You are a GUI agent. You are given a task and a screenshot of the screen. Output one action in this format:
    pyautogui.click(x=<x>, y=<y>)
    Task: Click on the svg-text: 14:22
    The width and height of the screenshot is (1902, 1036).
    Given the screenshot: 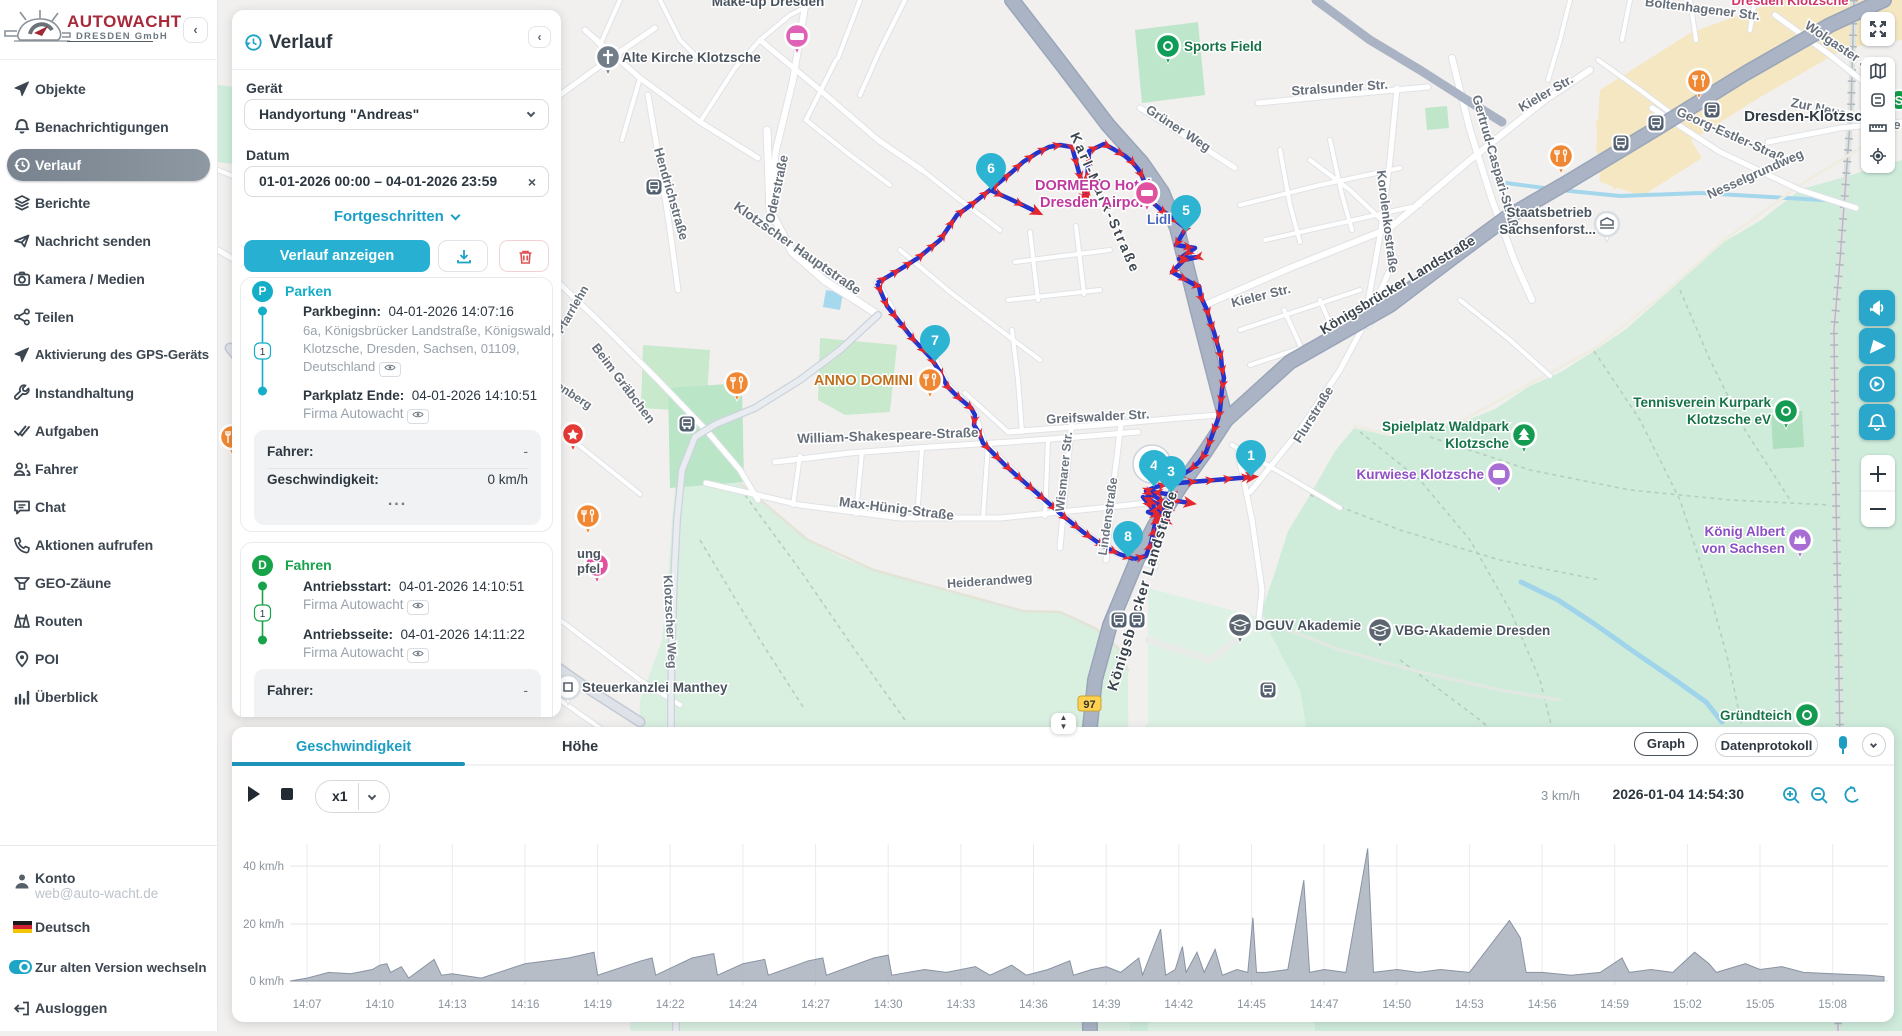 What is the action you would take?
    pyautogui.click(x=670, y=1005)
    